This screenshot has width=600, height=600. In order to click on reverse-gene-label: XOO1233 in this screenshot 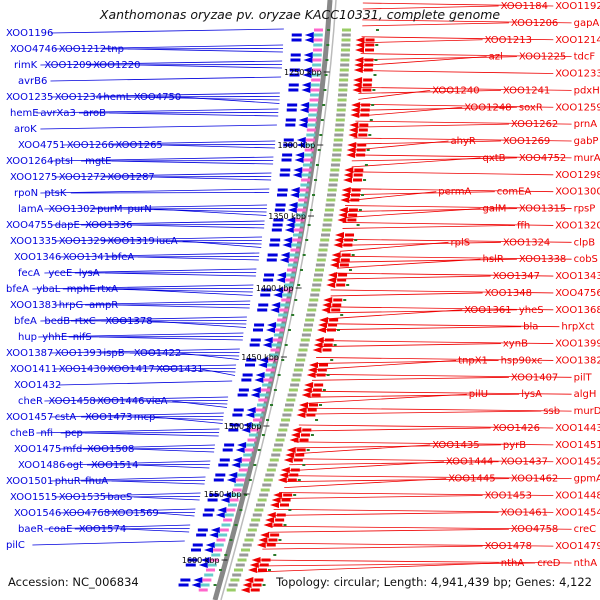, I will do `click(577, 74)`.